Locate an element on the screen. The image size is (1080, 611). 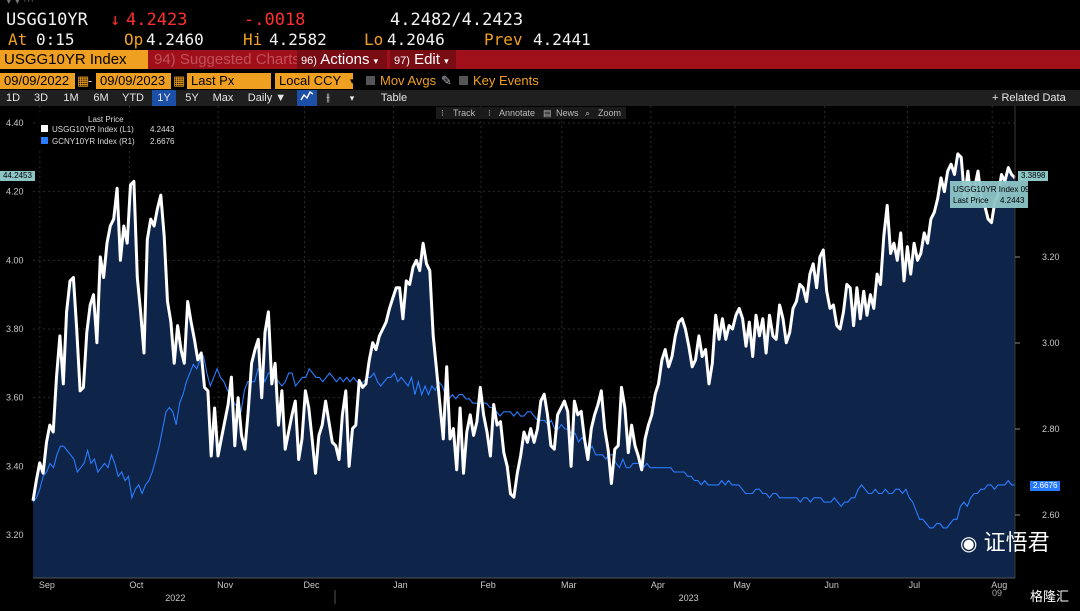
annotate-icon: ⁝ is located at coordinates (489, 113).